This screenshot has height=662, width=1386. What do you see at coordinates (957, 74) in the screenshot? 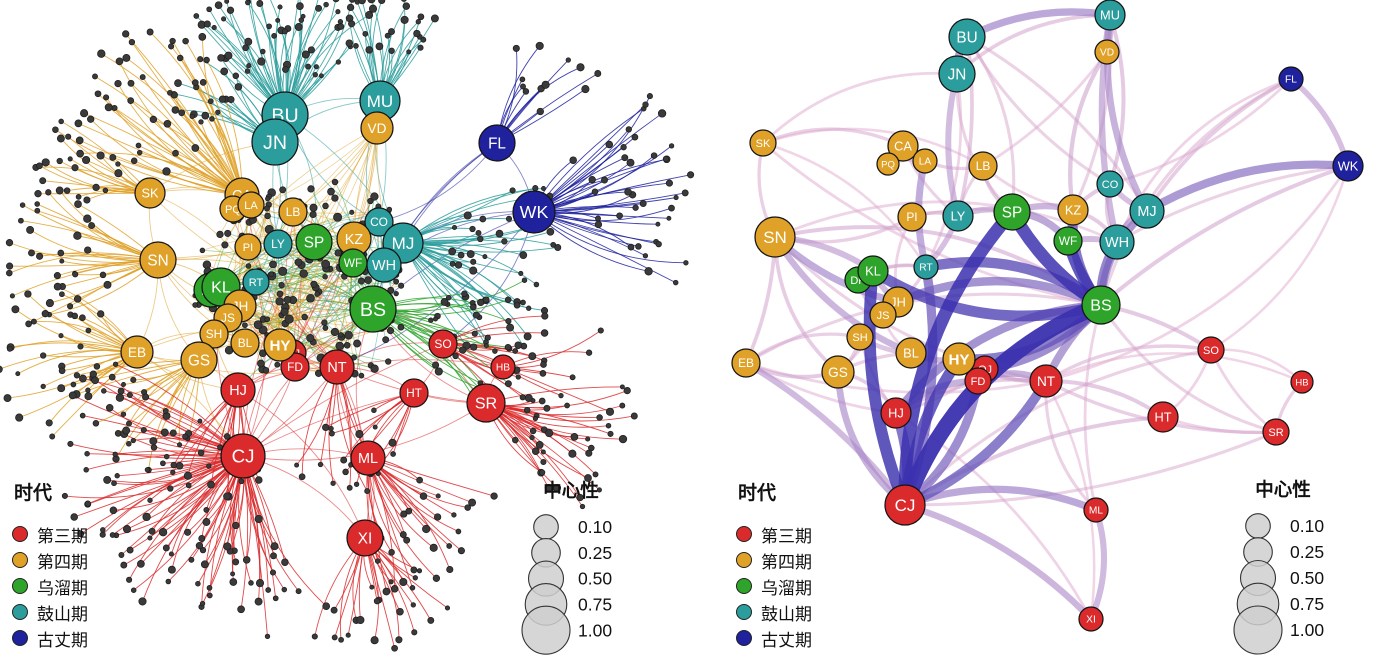
I see `node-JN-right` at bounding box center [957, 74].